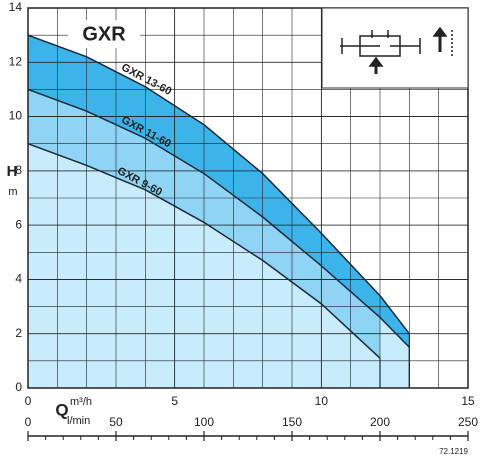 The width and height of the screenshot is (492, 471). I want to click on chart-title: GXR, so click(104, 34).